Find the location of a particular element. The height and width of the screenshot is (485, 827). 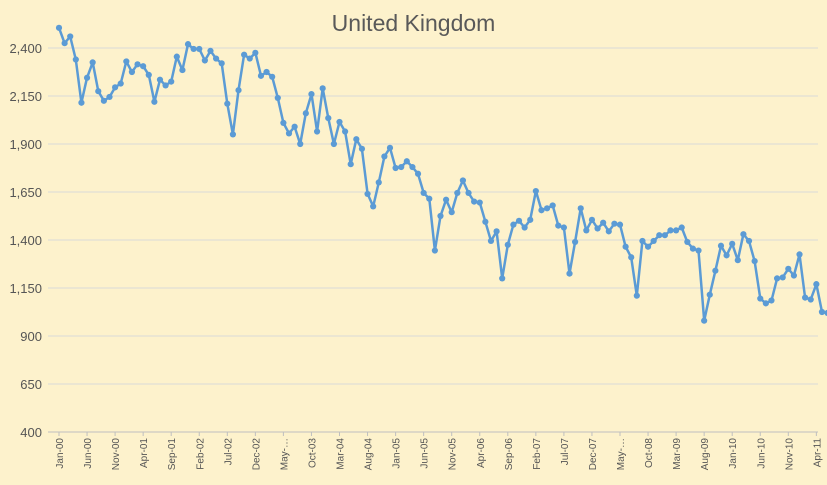

x-tick-label: Jul-02 is located at coordinates (228, 452).